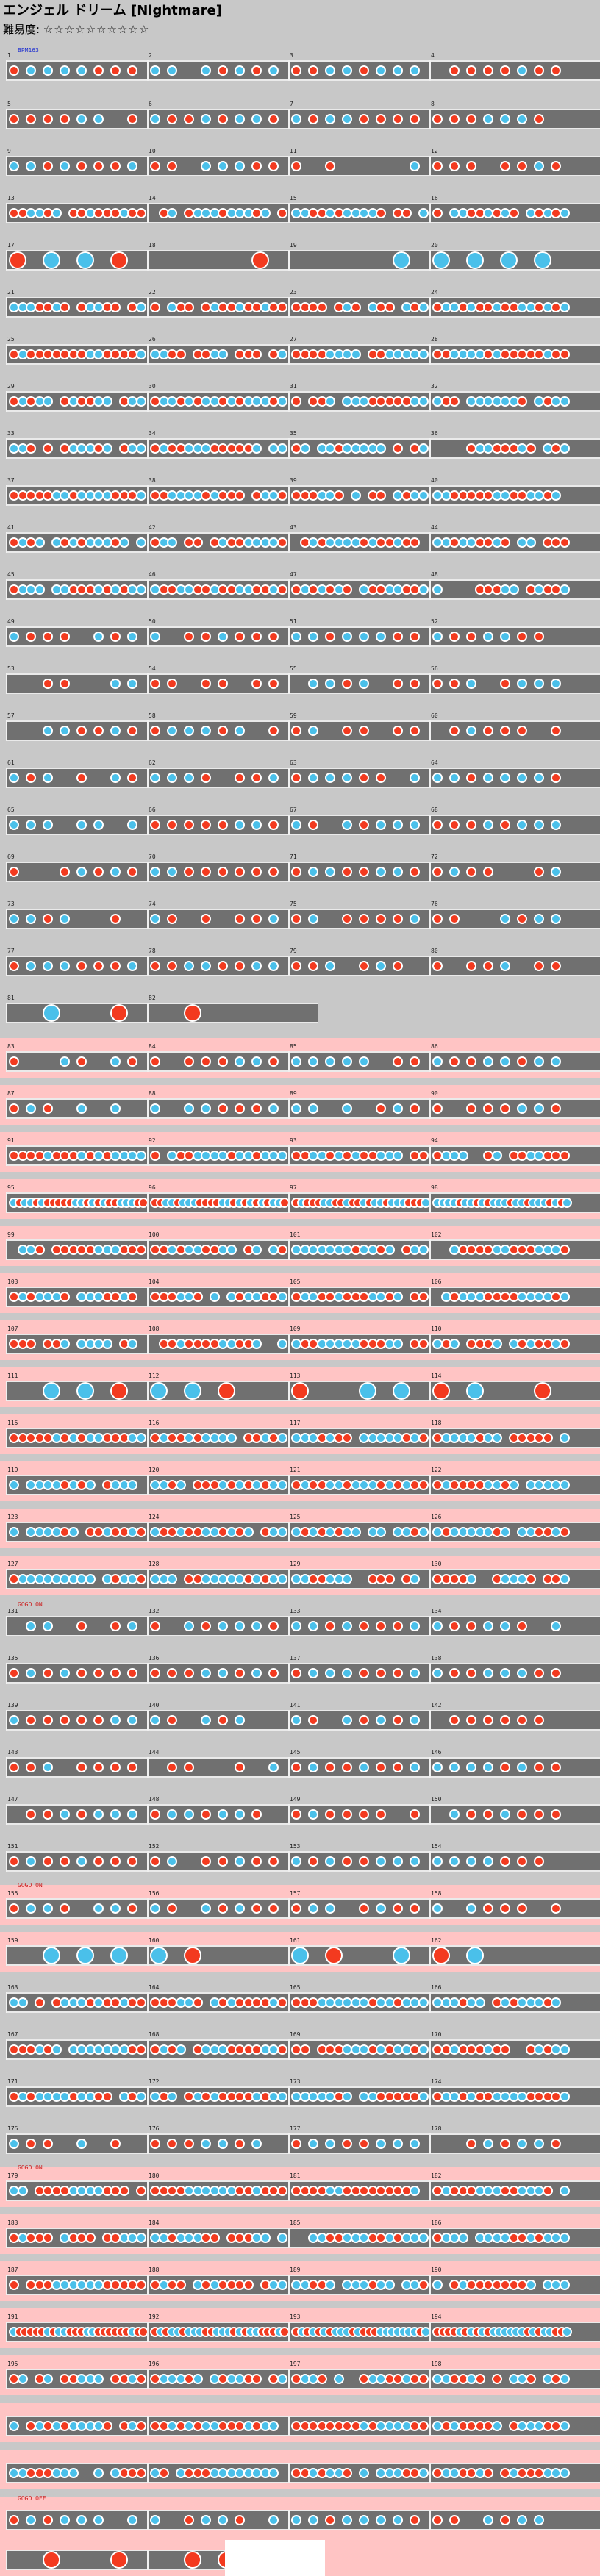 The height and width of the screenshot is (2576, 600). Describe the element at coordinates (11, 668) in the screenshot. I see `measure-number: 53` at that location.